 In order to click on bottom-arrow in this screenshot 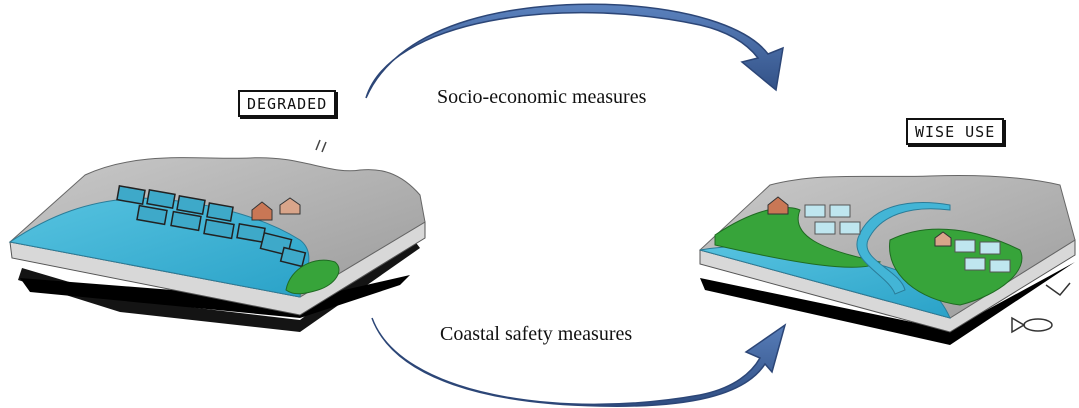, I will do `click(579, 362)`.